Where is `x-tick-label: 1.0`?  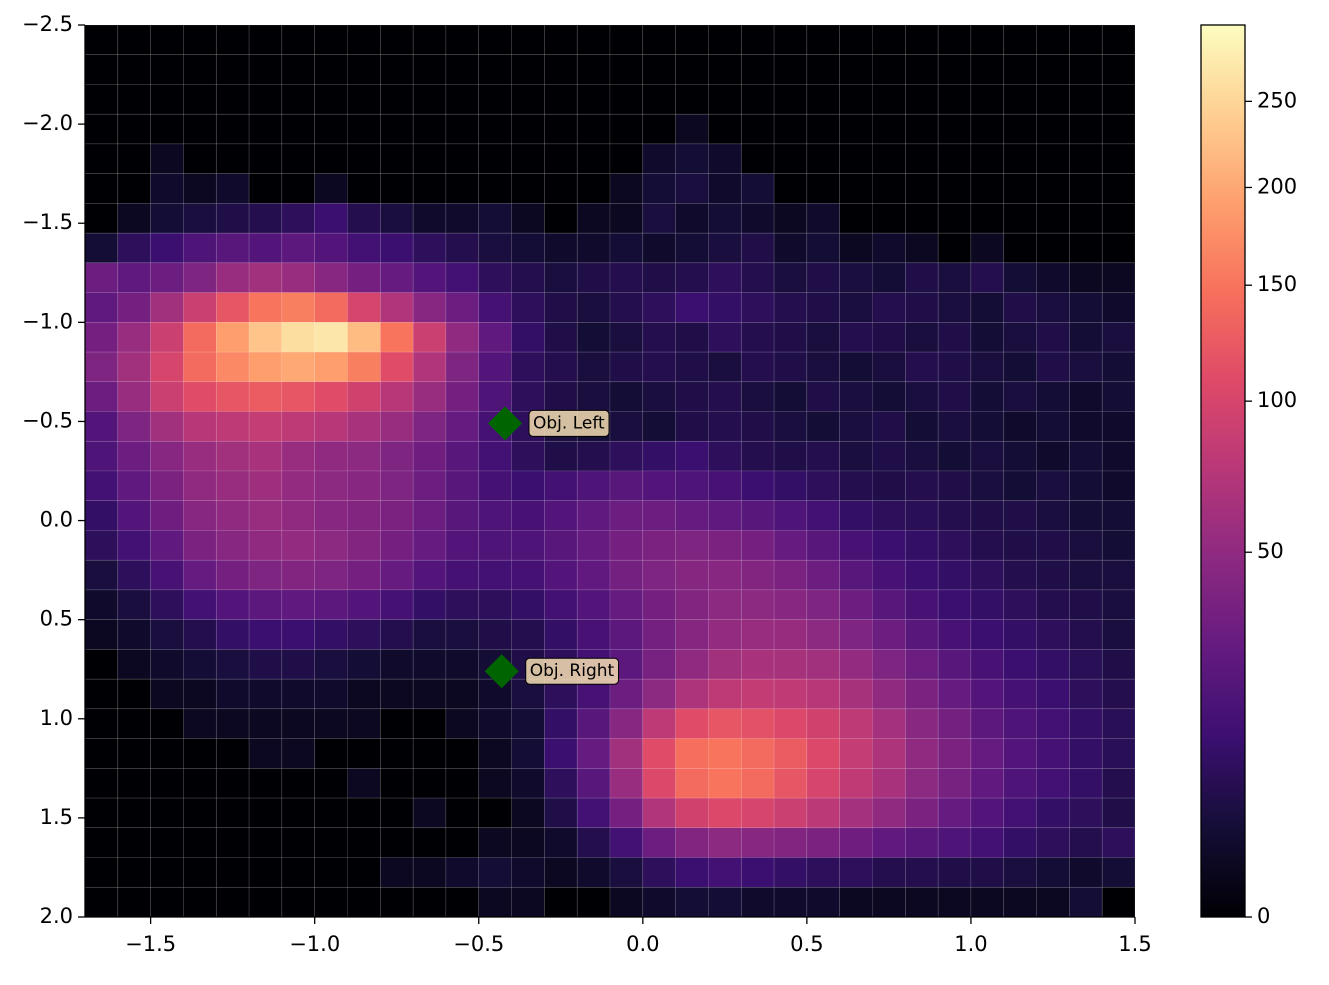
x-tick-label: 1.0 is located at coordinates (970, 944).